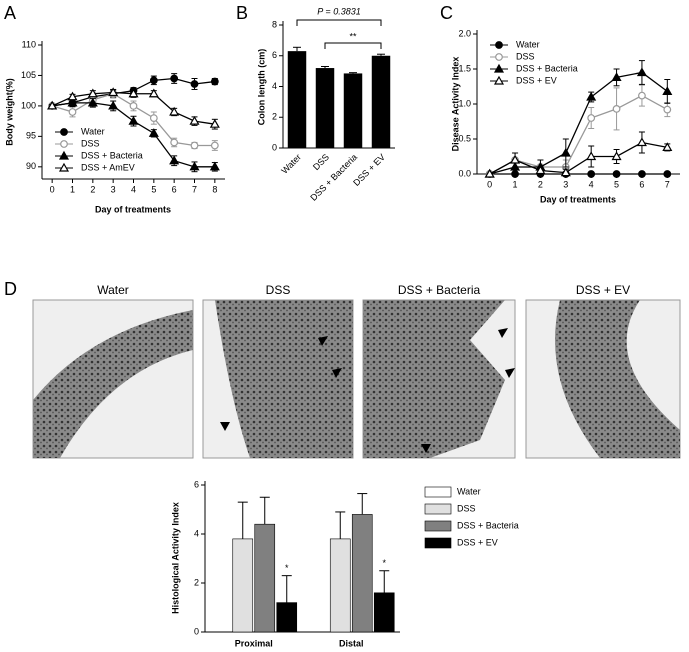 This screenshot has width=689, height=652. Describe the element at coordinates (578, 199) in the screenshot. I see `x-axis-title: Day of treatments` at that location.